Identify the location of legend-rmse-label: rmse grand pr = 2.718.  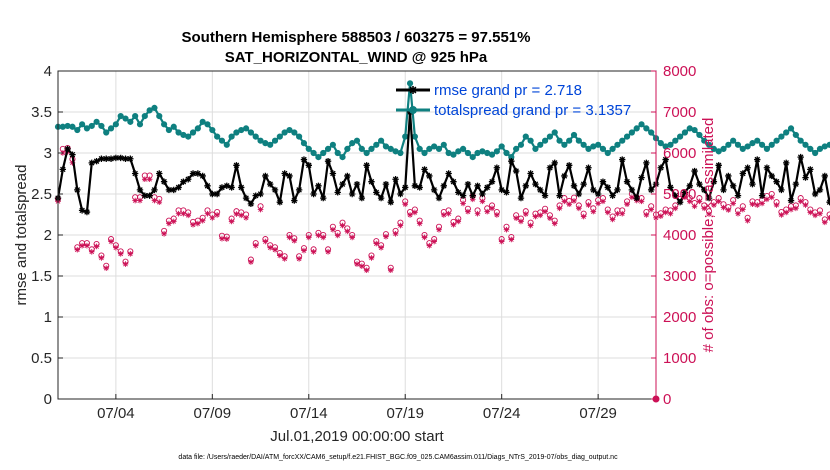
(508, 90).